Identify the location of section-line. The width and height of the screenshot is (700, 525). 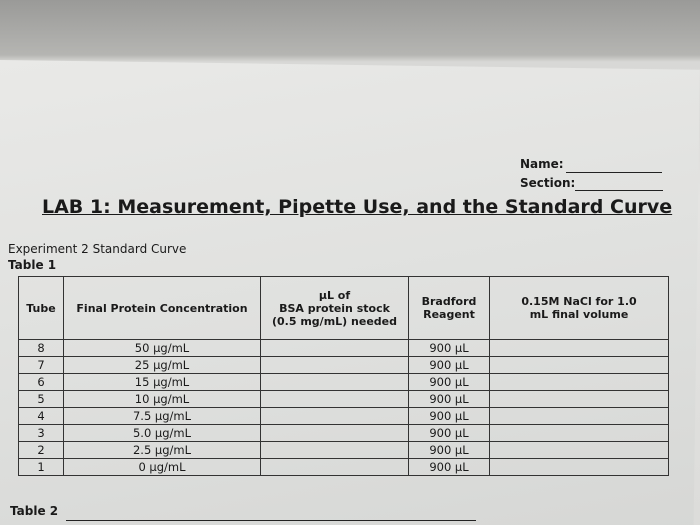
(619, 190).